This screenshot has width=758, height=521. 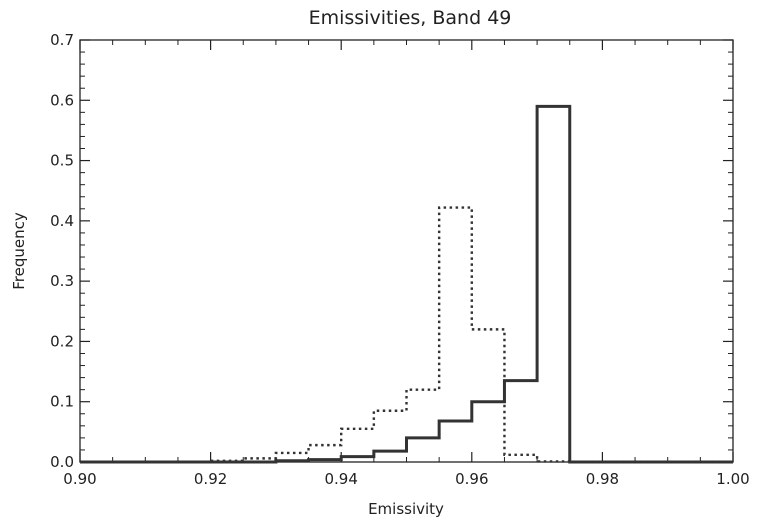 What do you see at coordinates (406, 509) in the screenshot?
I see `x-axis-label: Emissivity` at bounding box center [406, 509].